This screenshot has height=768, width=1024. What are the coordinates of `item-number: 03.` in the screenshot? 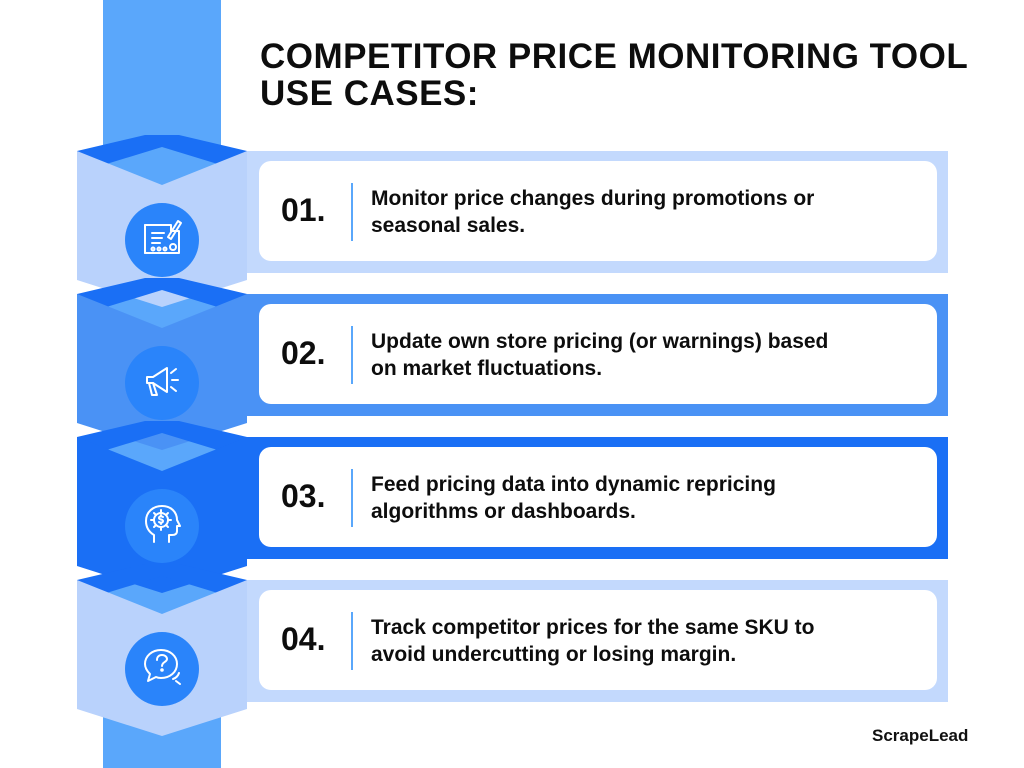 It's located at (303, 496).